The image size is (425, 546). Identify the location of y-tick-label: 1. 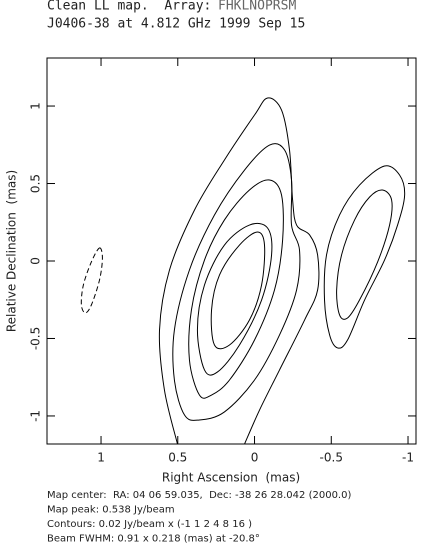
(36, 106).